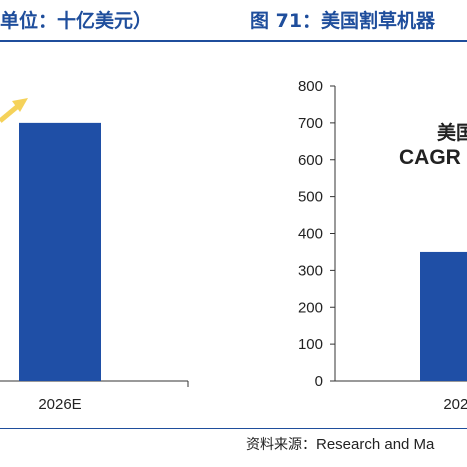 This screenshot has width=467, height=467. I want to click on top-divider, so click(233, 41).